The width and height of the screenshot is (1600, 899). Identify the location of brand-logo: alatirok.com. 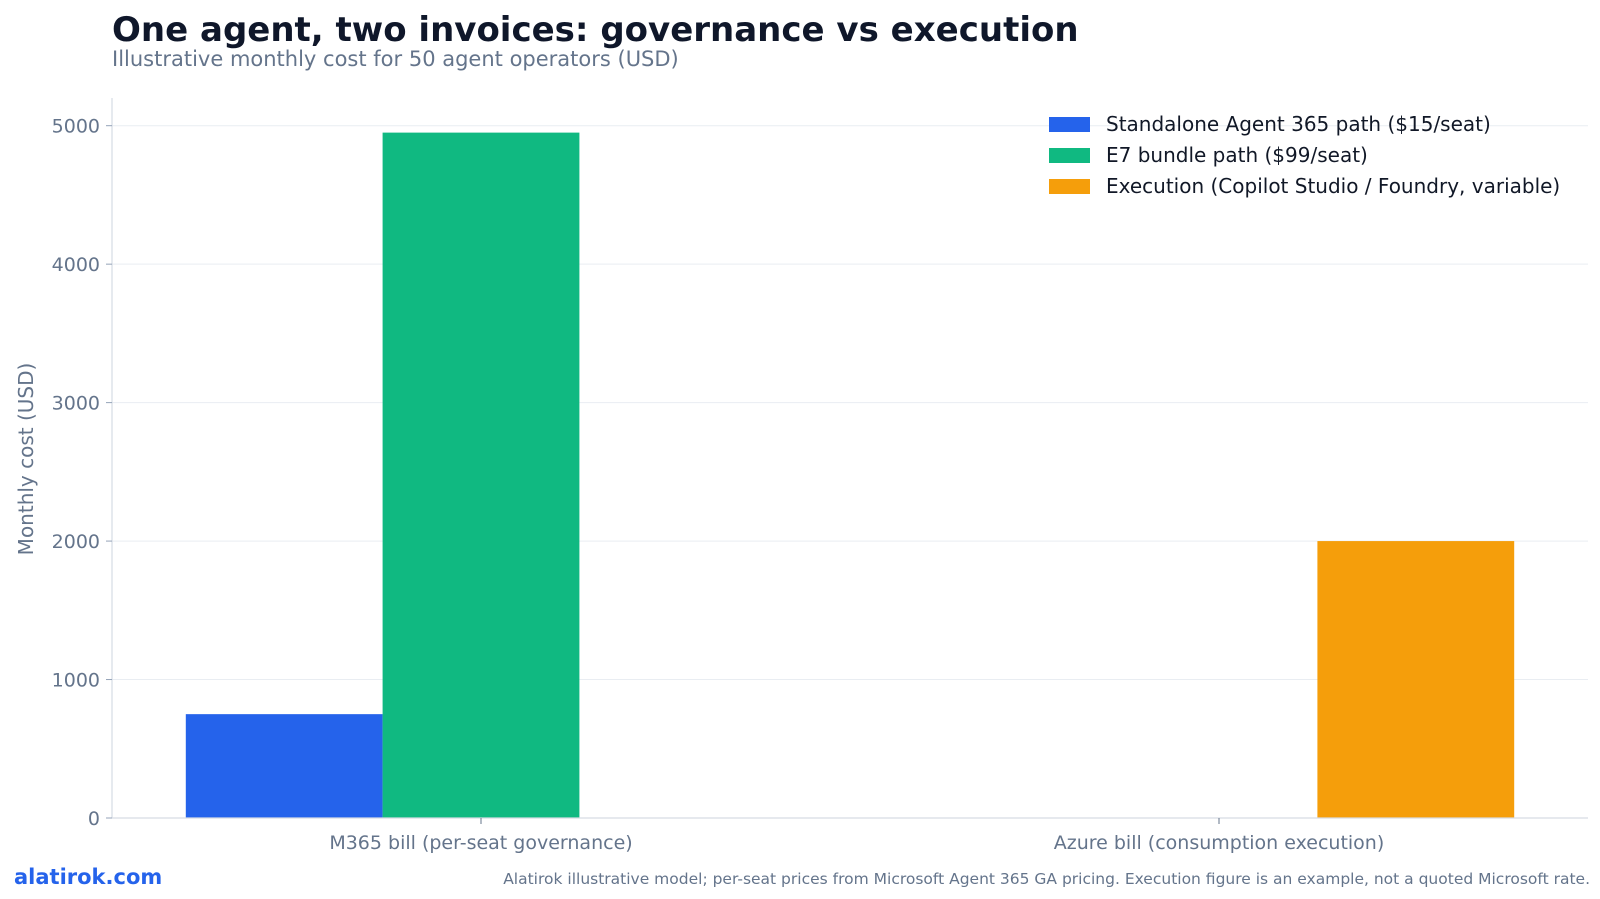
(88, 877).